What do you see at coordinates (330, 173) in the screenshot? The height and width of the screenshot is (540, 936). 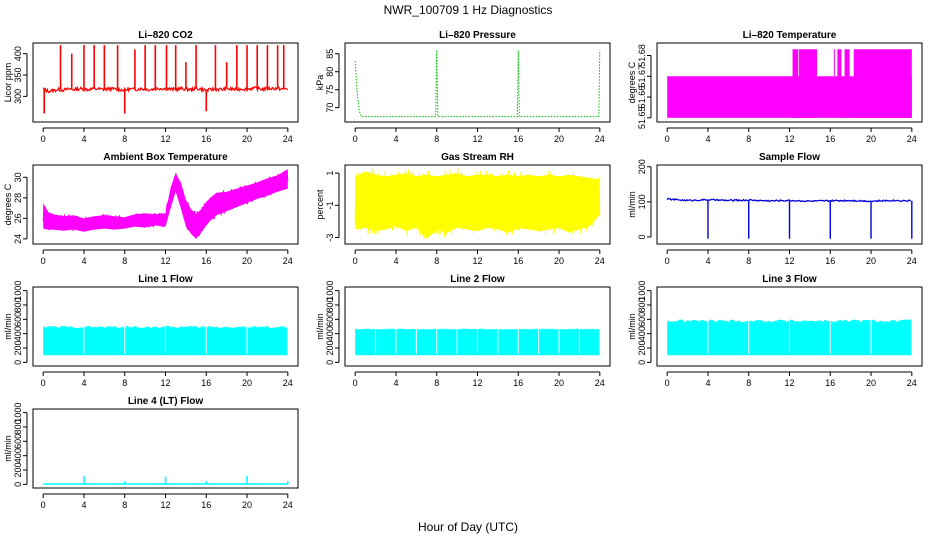 I see `y-tick-label: 1` at bounding box center [330, 173].